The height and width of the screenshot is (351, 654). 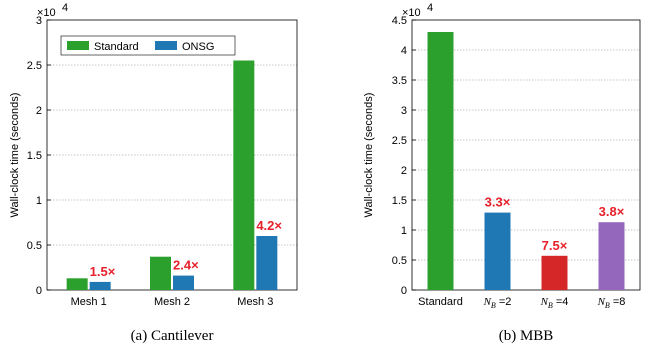 What do you see at coordinates (148, 45) in the screenshot?
I see `legend-box` at bounding box center [148, 45].